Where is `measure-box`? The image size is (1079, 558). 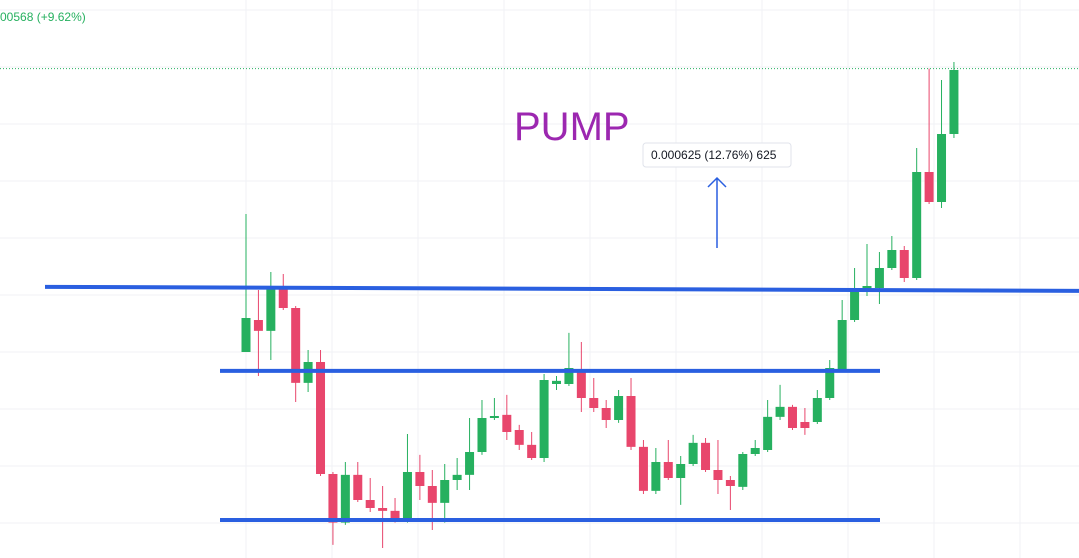
measure-box is located at coordinates (717, 155).